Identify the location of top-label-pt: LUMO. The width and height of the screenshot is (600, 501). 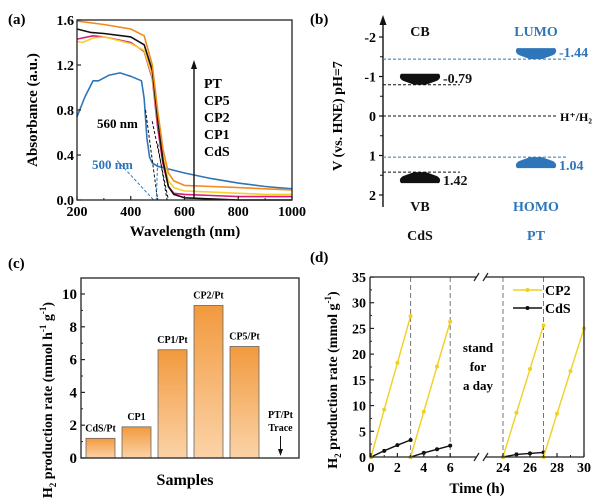
(536, 32).